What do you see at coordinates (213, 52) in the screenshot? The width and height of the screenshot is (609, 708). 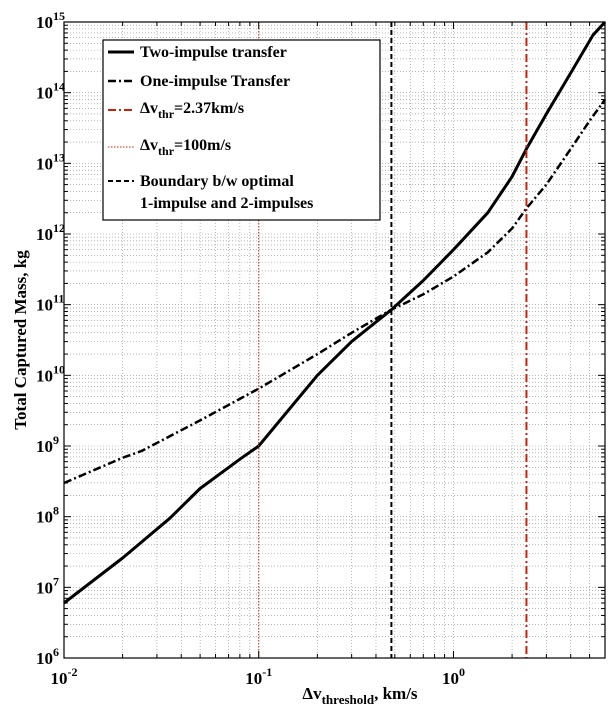 I see `legend-label-two-impulse: Two-impulse transfer` at bounding box center [213, 52].